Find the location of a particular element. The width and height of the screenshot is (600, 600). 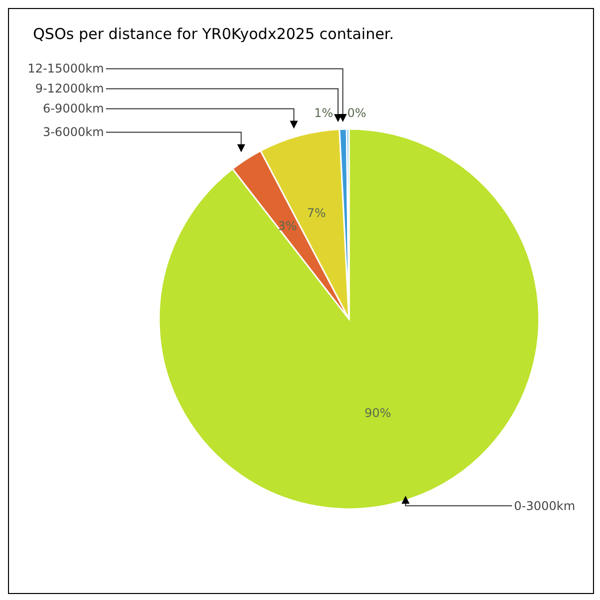

data-label: 1% is located at coordinates (324, 113).